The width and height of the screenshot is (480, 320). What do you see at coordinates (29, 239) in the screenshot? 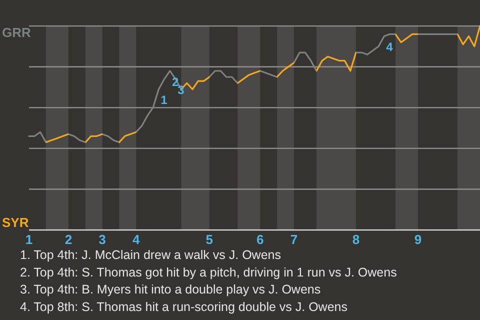
I see `x-tick-label: 1` at bounding box center [29, 239].